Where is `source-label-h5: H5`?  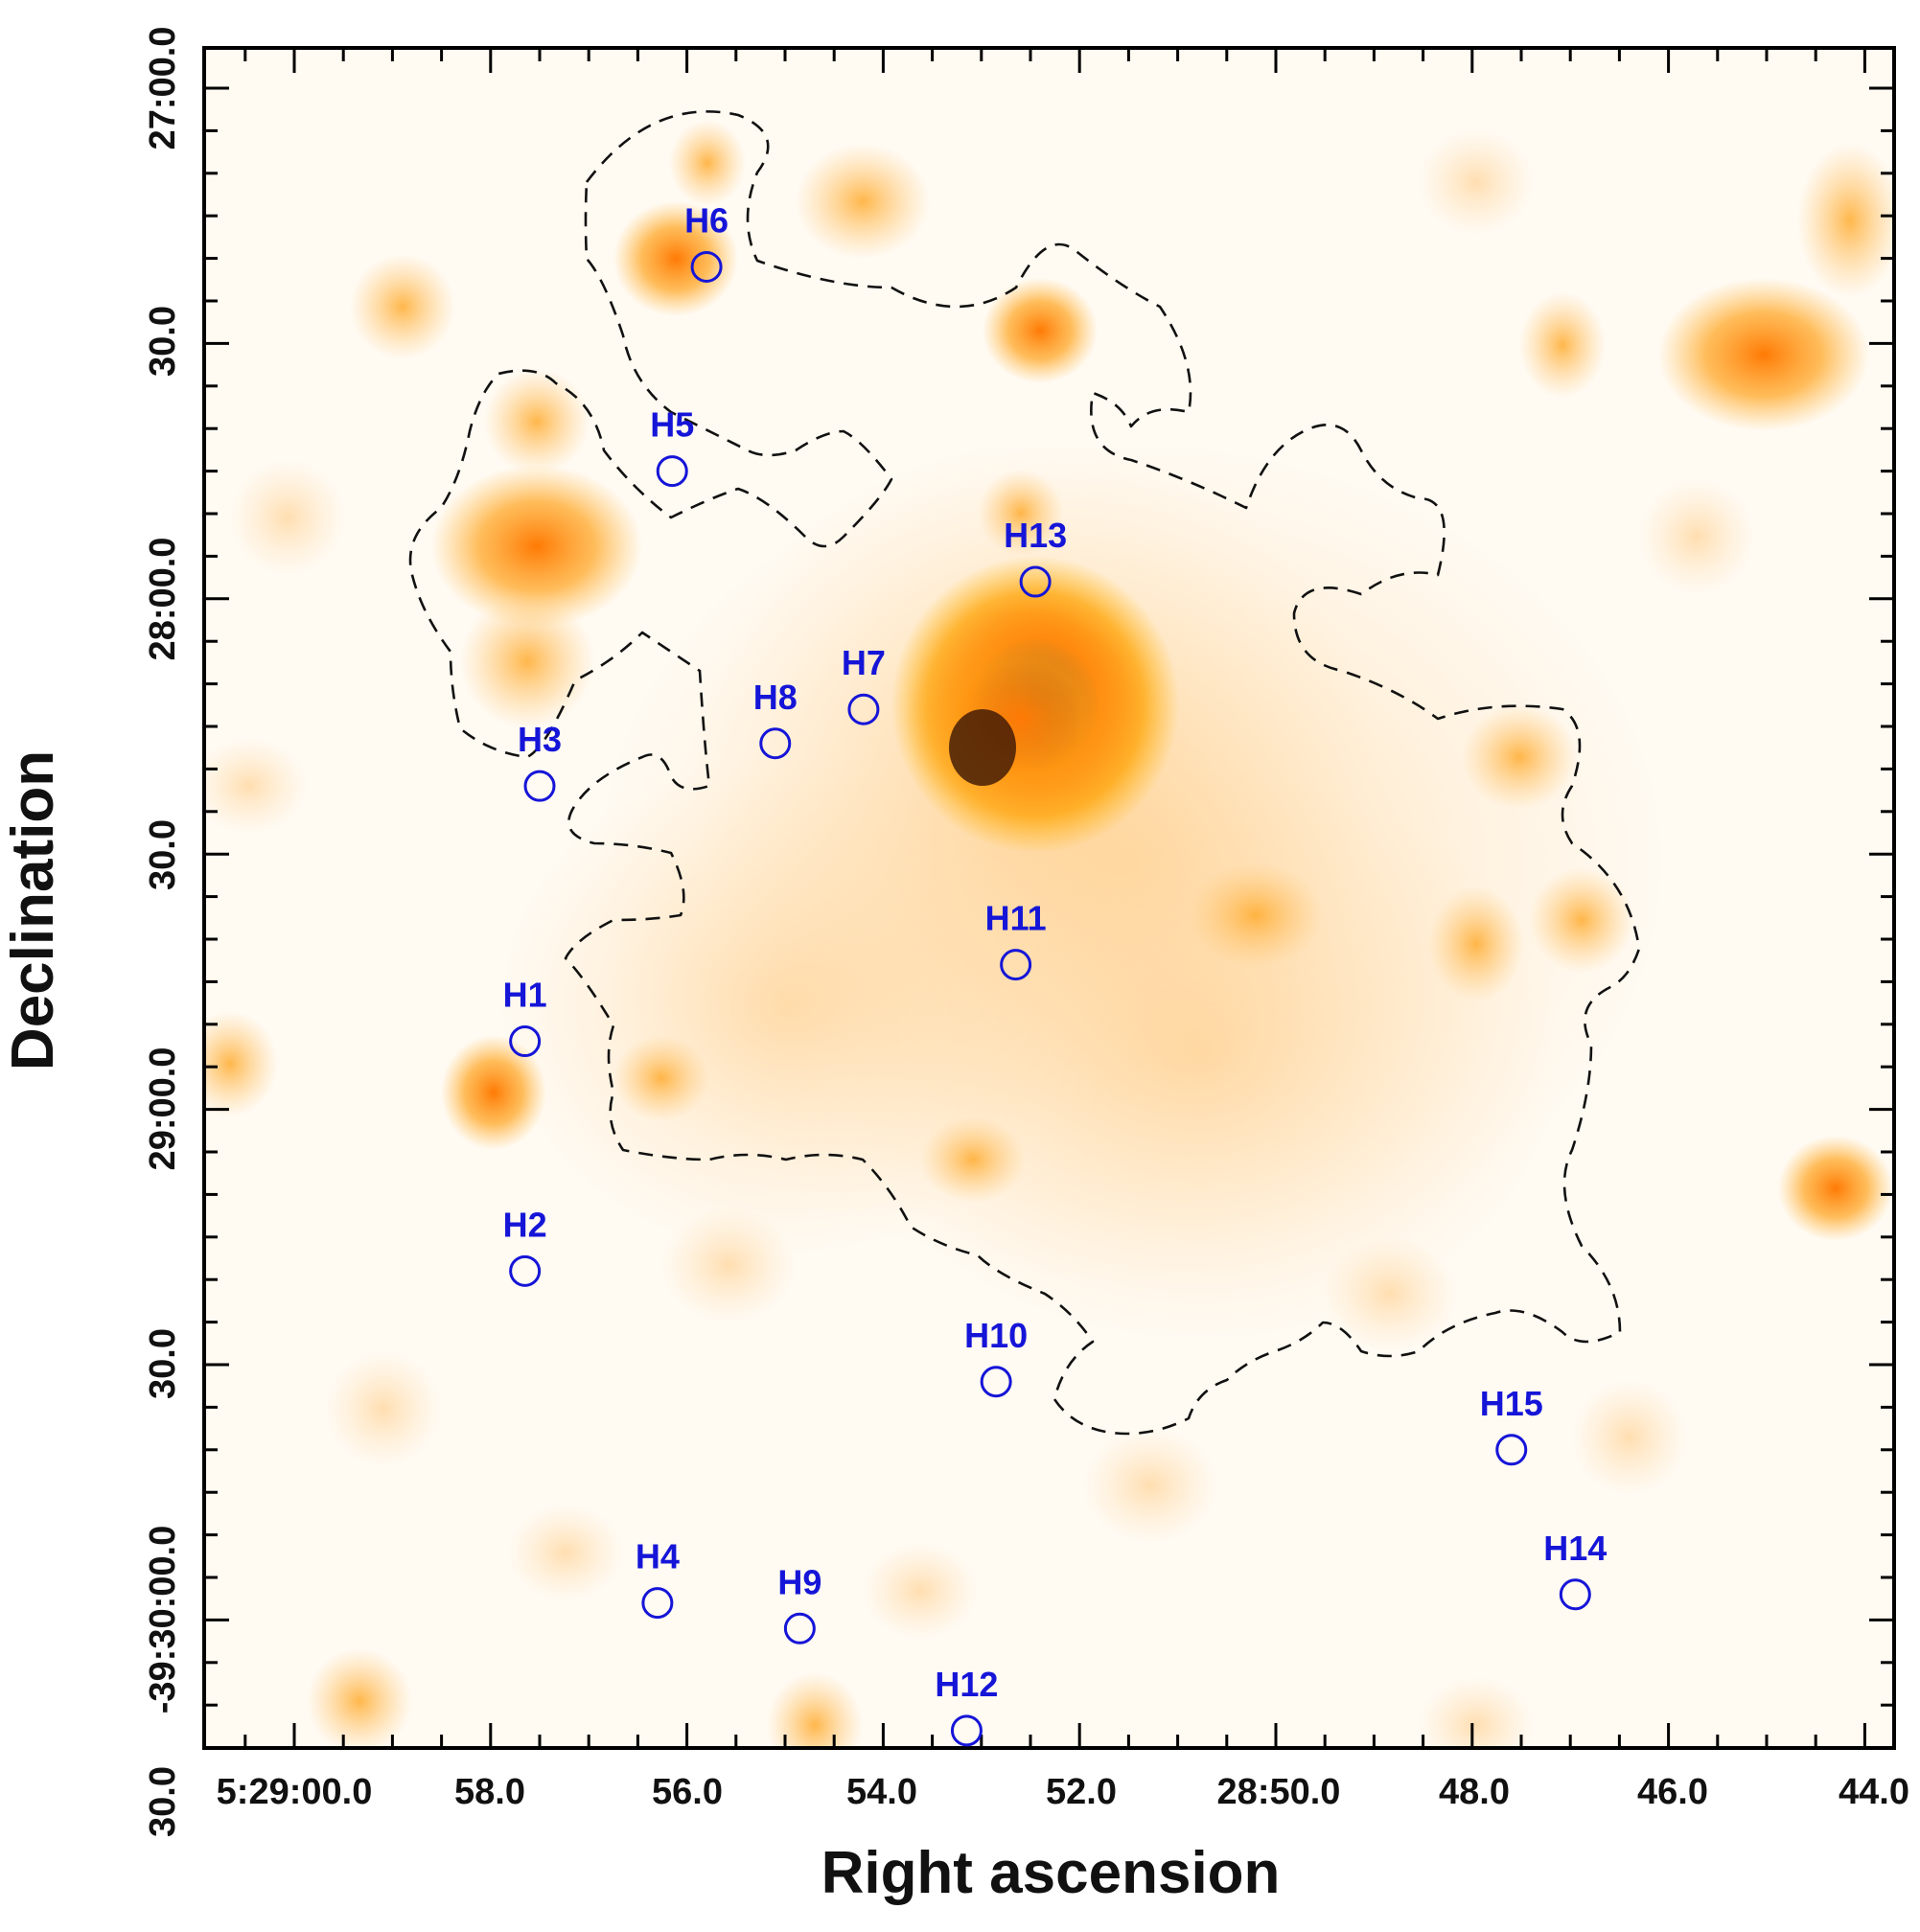 source-label-h5: H5 is located at coordinates (672, 425).